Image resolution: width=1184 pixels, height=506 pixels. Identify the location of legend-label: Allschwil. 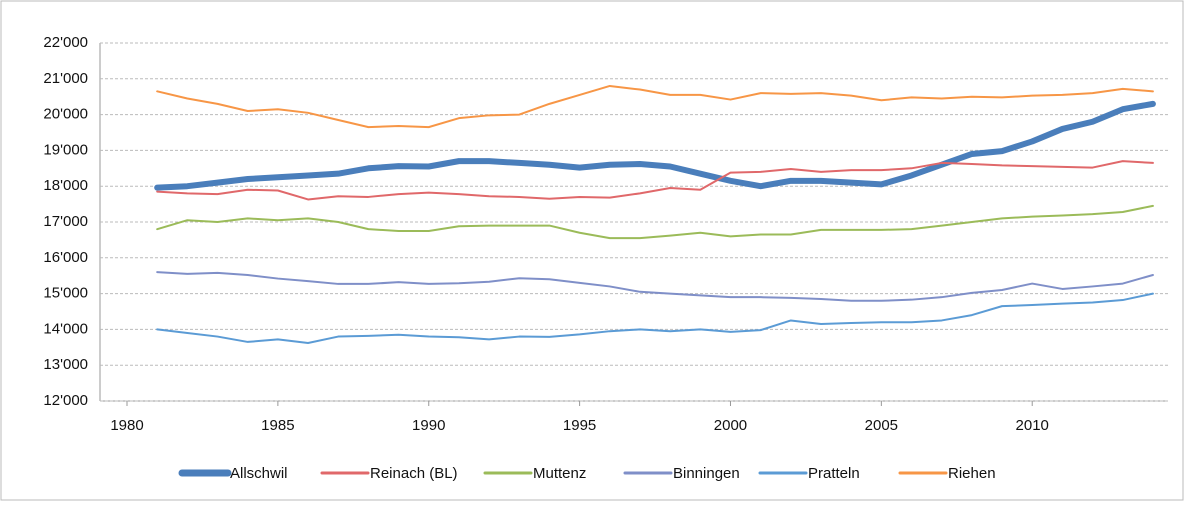
(259, 473).